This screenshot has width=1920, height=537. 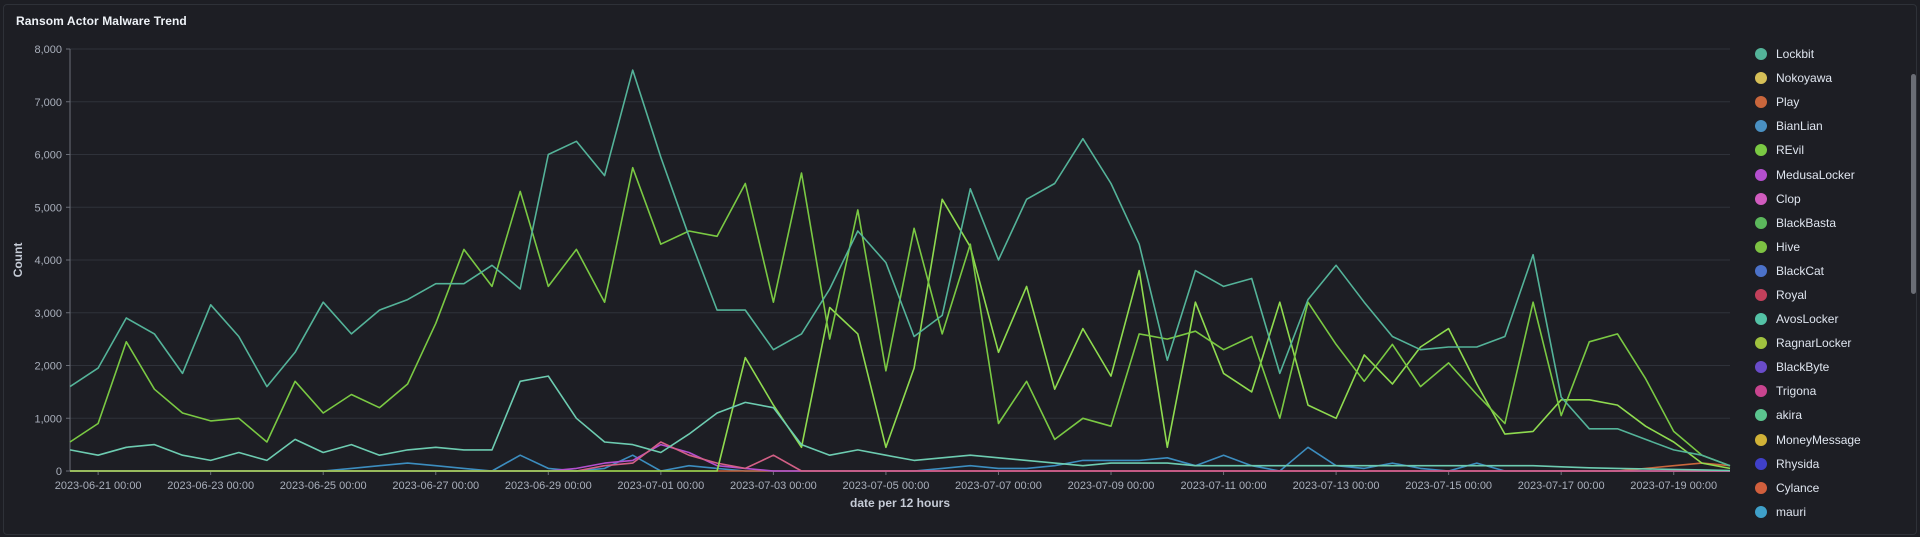 I want to click on legend-label: Play, so click(x=1788, y=102).